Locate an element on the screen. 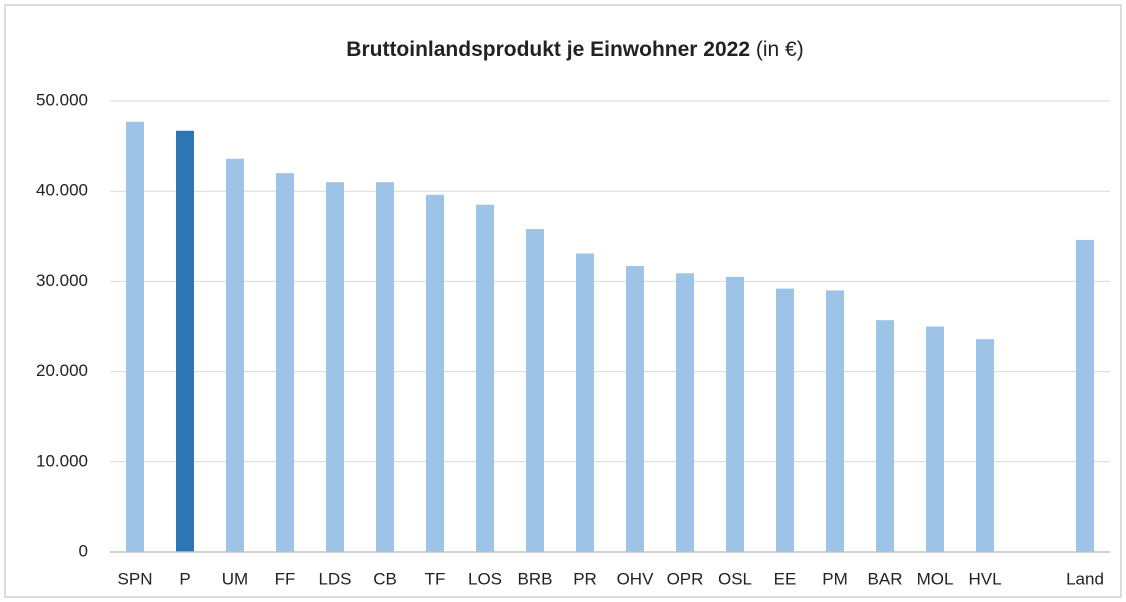 This screenshot has height=602, width=1126. x-tick-label: UM is located at coordinates (235, 578).